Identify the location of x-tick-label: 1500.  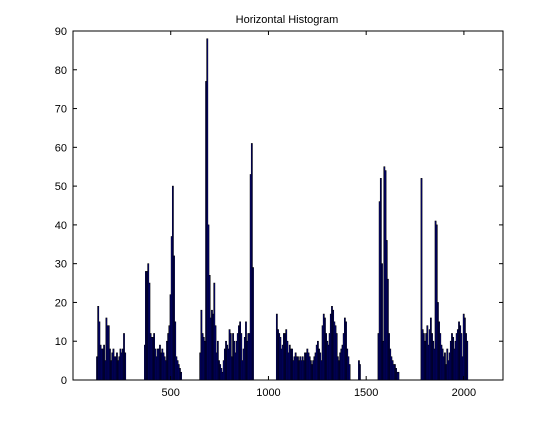
(366, 393).